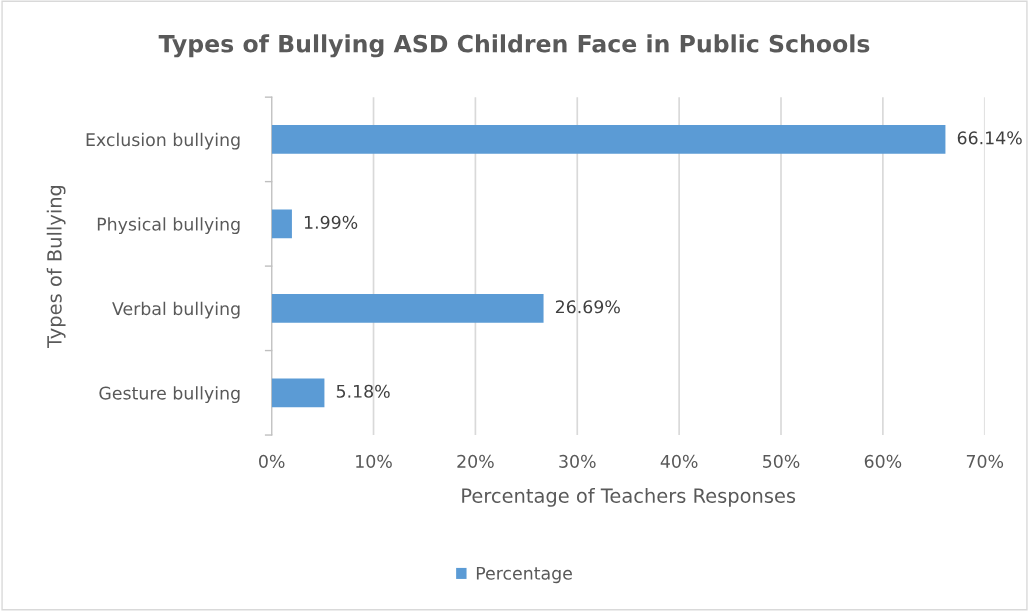  What do you see at coordinates (168, 226) in the screenshot?
I see `y-tick-label: Physical bullying` at bounding box center [168, 226].